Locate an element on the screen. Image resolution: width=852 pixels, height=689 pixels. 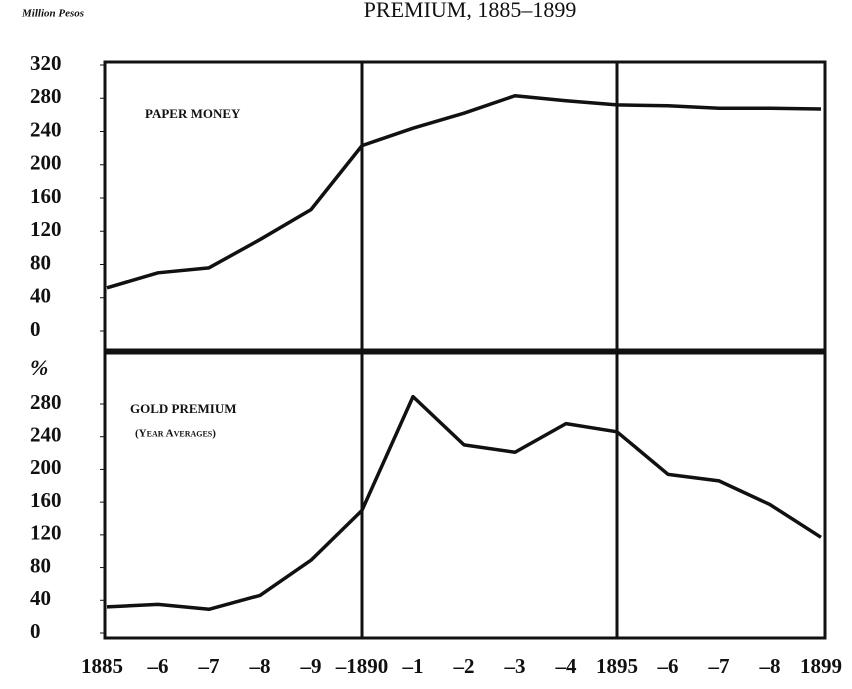
x-tick-label: –1 is located at coordinates (413, 666).